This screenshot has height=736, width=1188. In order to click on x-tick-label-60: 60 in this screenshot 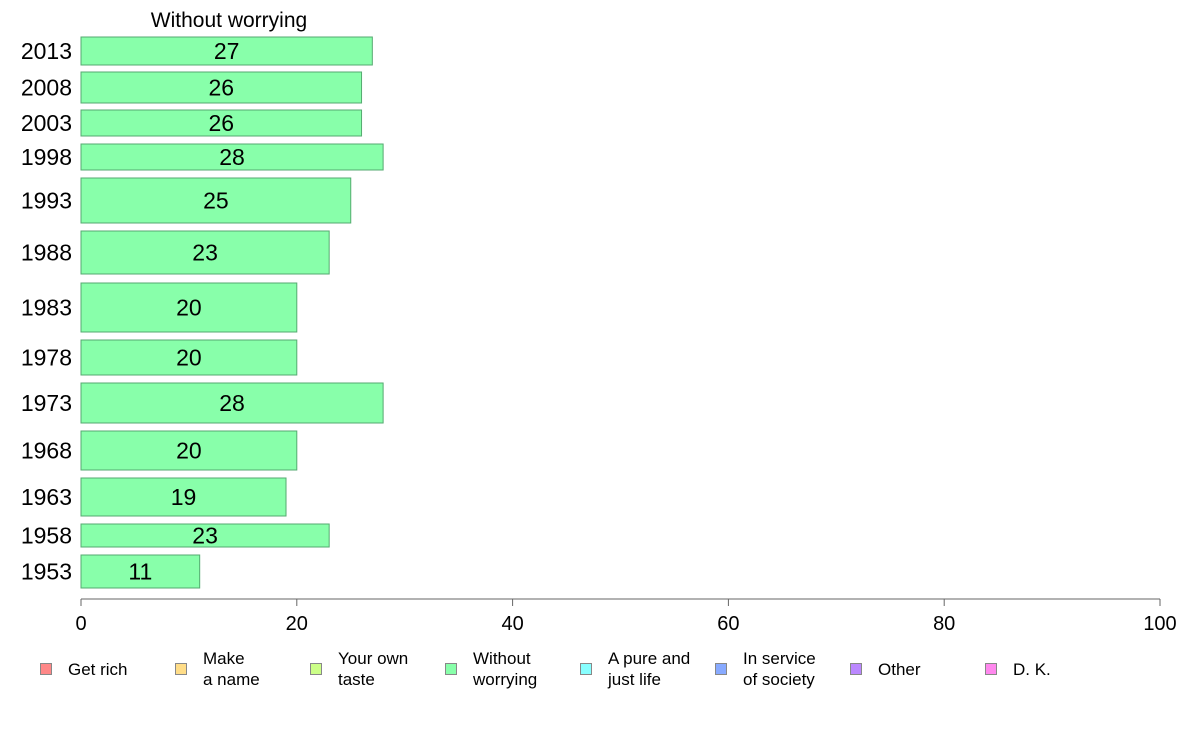, I will do `click(728, 624)`.